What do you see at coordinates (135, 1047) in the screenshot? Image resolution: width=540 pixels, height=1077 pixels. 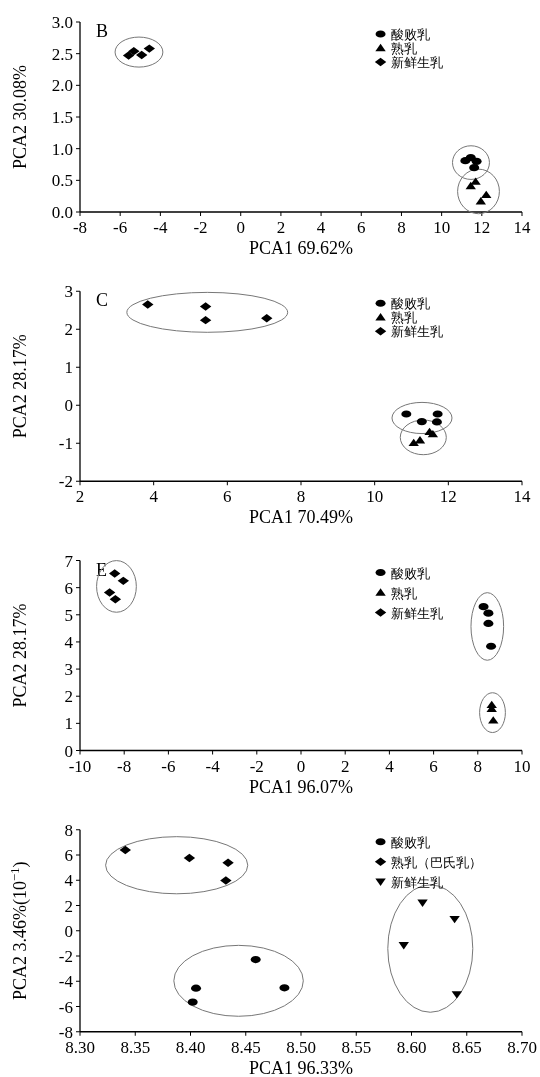 I see `x-tick-label: 8.35` at bounding box center [135, 1047].